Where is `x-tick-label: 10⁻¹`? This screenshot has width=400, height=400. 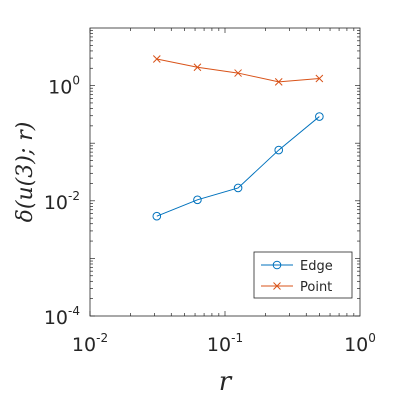
x-tick-label: 10⁻¹ is located at coordinates (225, 343).